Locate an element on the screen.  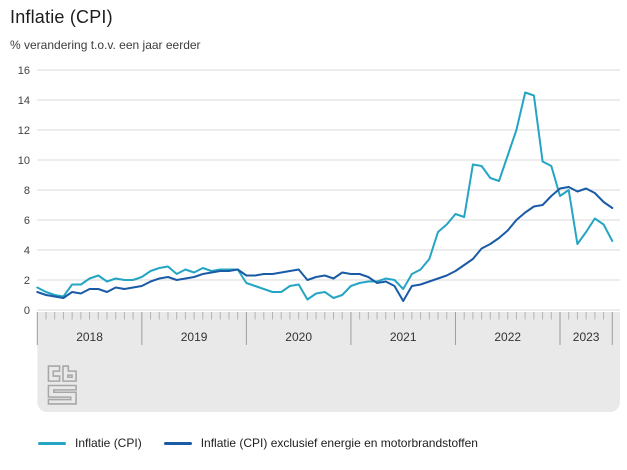
y-axis-label: 6 is located at coordinates (27, 221).